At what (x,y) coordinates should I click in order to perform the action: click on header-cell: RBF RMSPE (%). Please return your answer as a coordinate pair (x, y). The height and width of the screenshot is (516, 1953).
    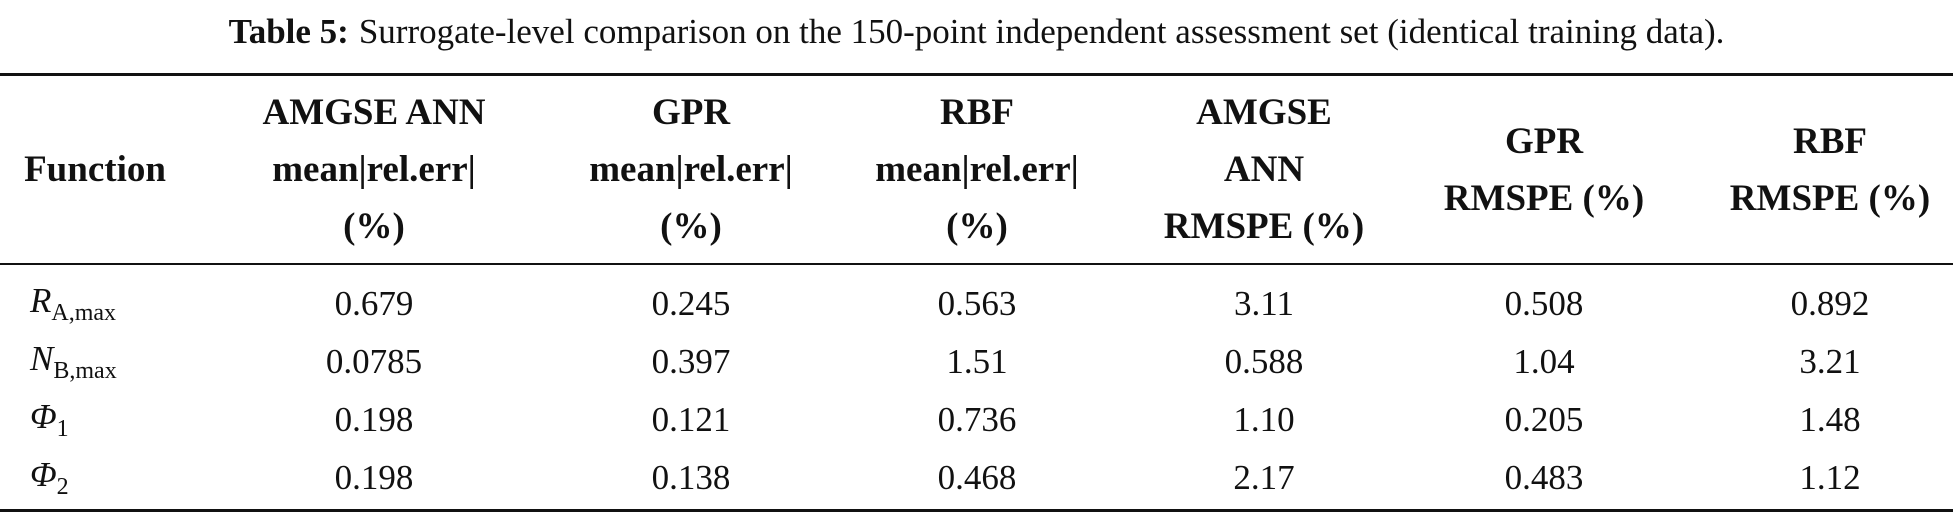
    Looking at the image, I should click on (1830, 169).